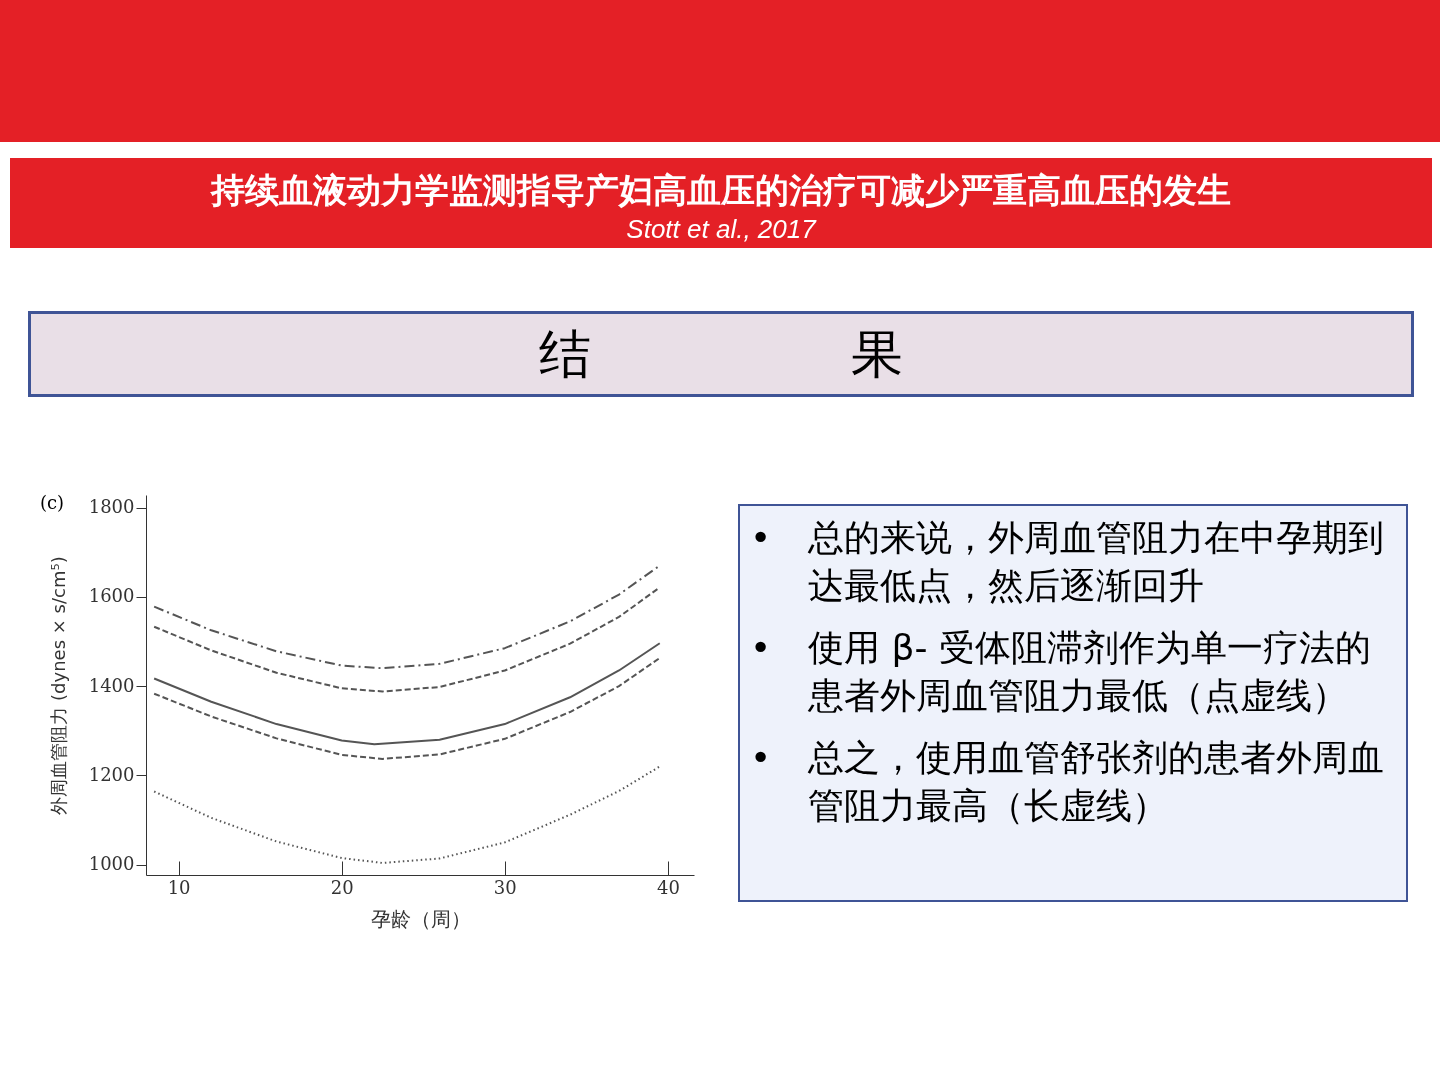 The height and width of the screenshot is (1080, 1440). What do you see at coordinates (111, 864) in the screenshot?
I see `y-tick-label: 1000` at bounding box center [111, 864].